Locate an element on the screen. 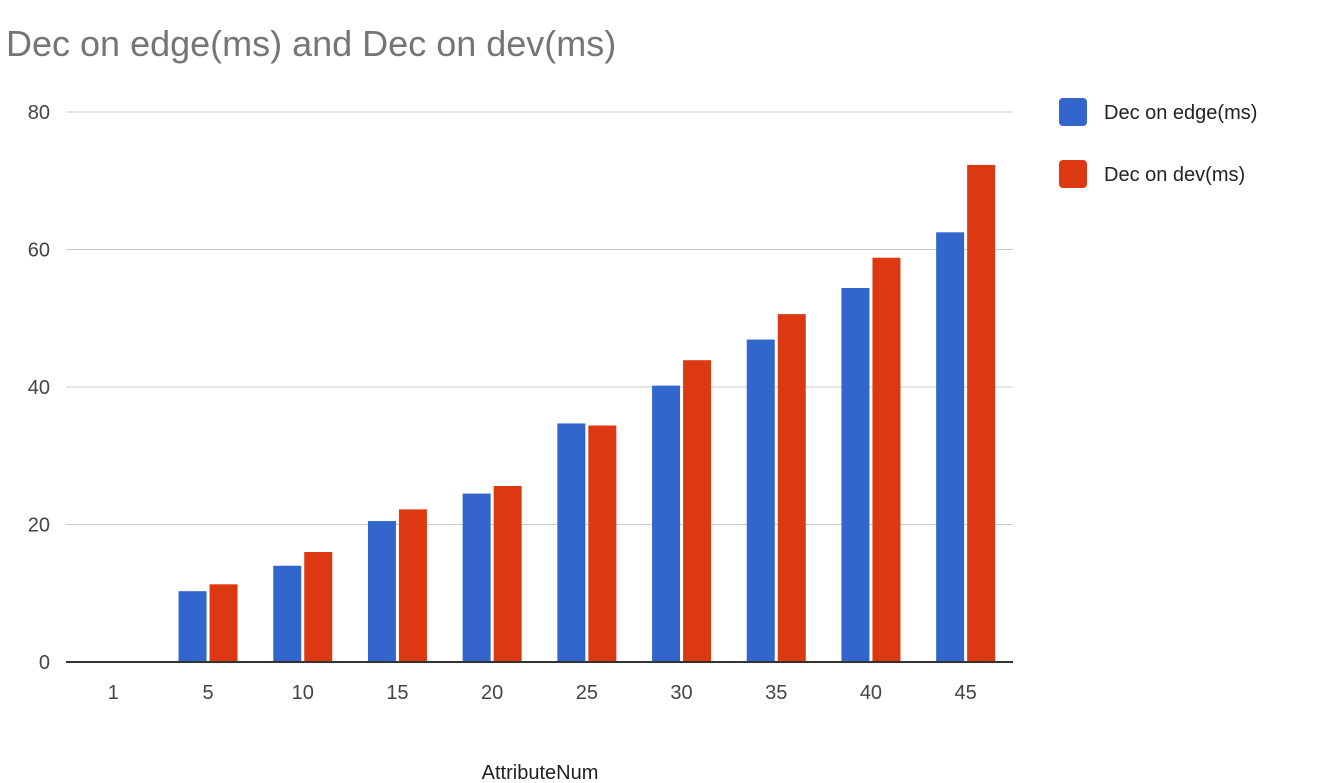 This screenshot has height=783, width=1324. x-tick-label: 15 is located at coordinates (397, 693).